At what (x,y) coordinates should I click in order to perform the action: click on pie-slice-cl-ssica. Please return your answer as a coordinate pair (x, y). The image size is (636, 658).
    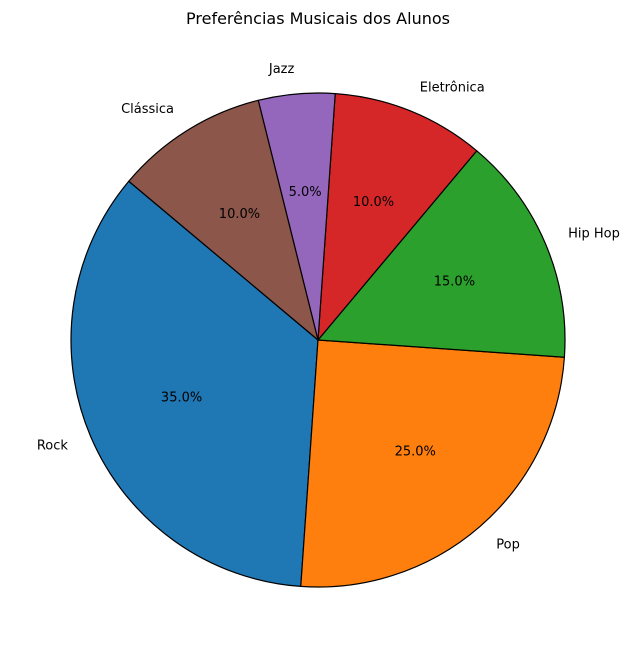
    Looking at the image, I should click on (223, 220).